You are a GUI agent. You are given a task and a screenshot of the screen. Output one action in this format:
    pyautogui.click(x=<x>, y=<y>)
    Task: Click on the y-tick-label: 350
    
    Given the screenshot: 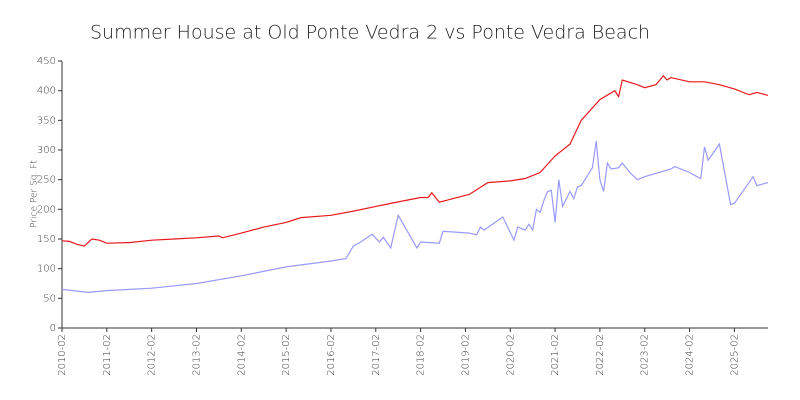 What is the action you would take?
    pyautogui.click(x=46, y=120)
    